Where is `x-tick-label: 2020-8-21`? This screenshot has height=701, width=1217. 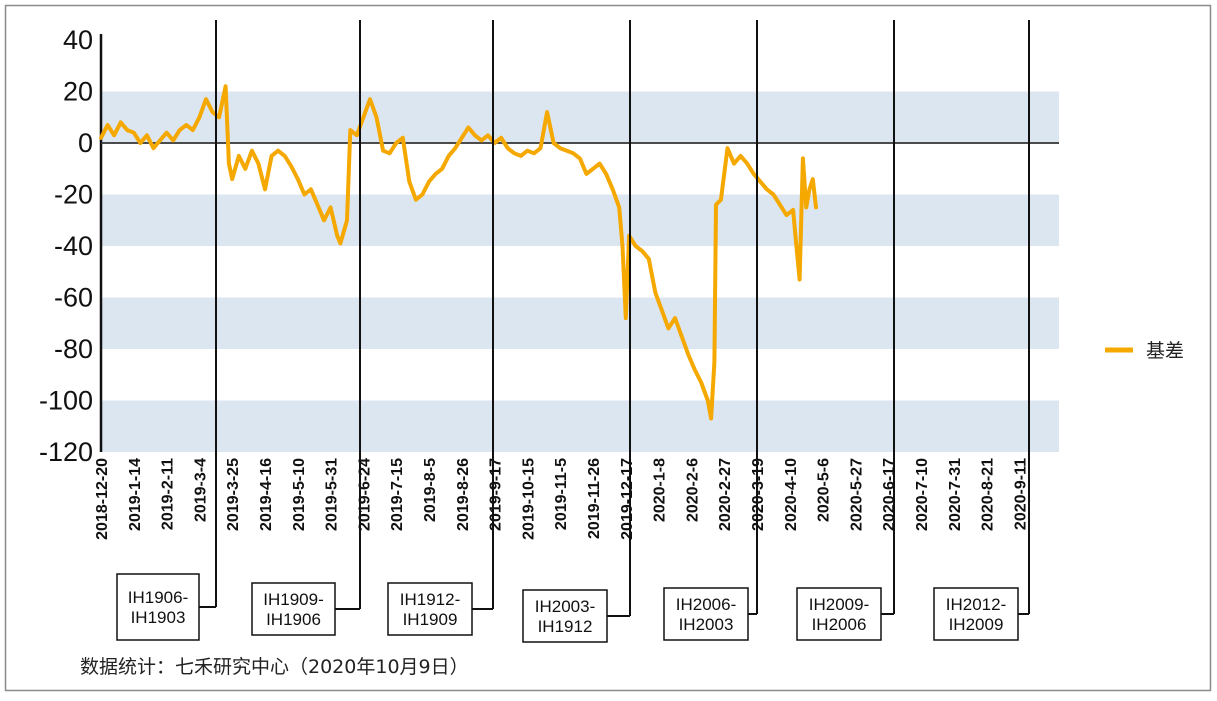 x-tick-label: 2020-8-21 is located at coordinates (988, 494).